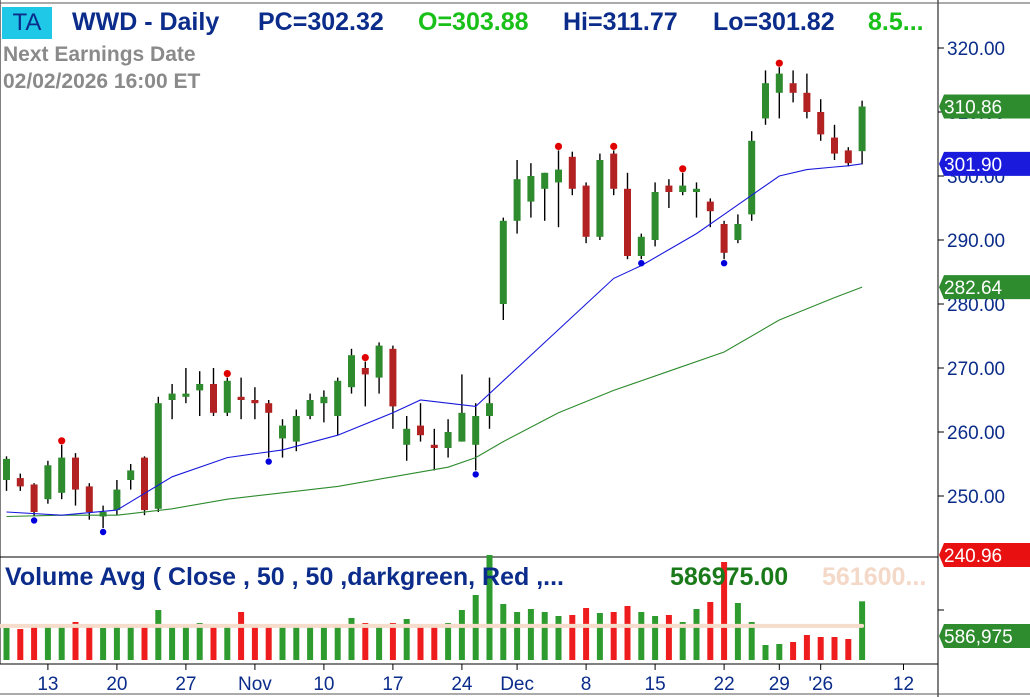 This screenshot has width=1030, height=697. What do you see at coordinates (984, 636) in the screenshot?
I see `price-tag-volume: 586,975` at bounding box center [984, 636].